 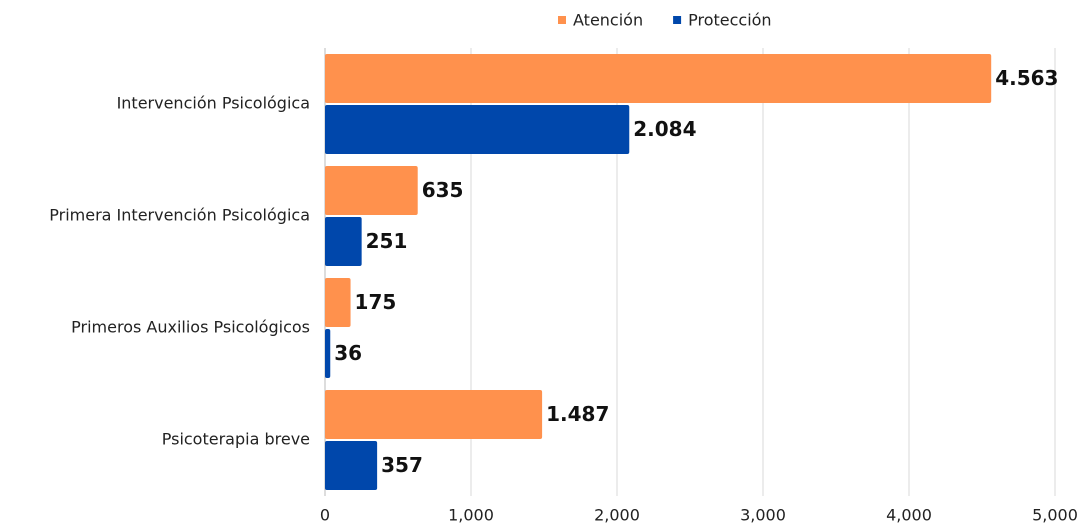 I want to click on value-label: 251, so click(x=387, y=241).